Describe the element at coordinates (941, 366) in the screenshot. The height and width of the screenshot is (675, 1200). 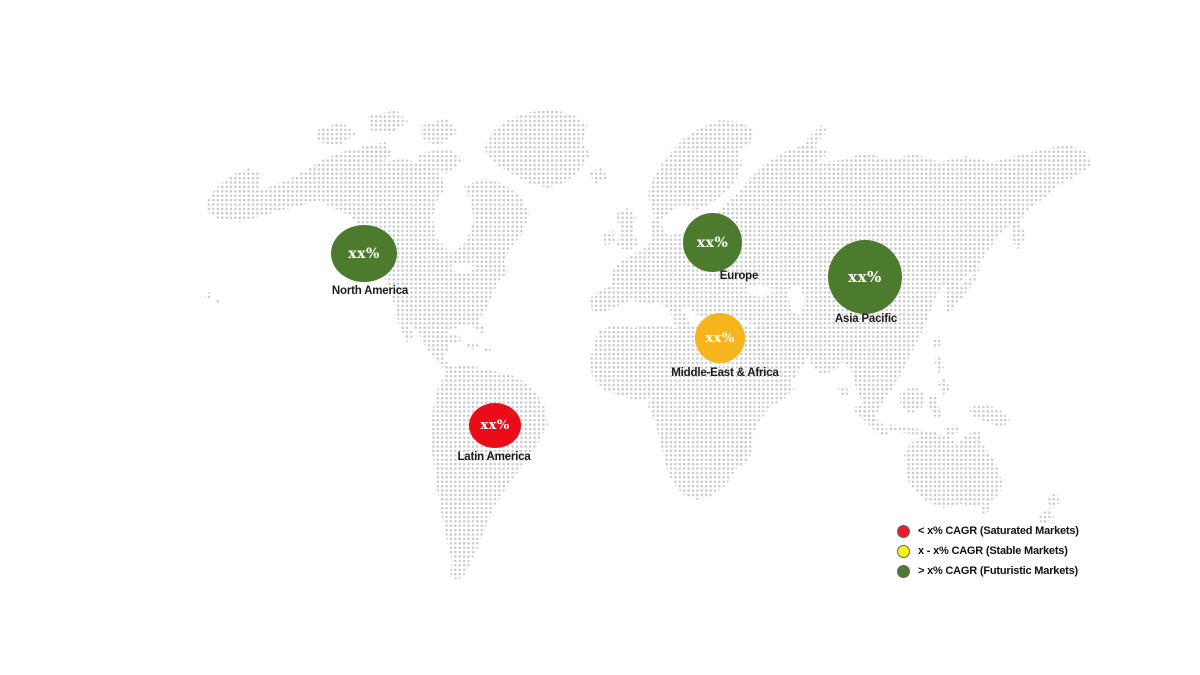
I see `philippines` at that location.